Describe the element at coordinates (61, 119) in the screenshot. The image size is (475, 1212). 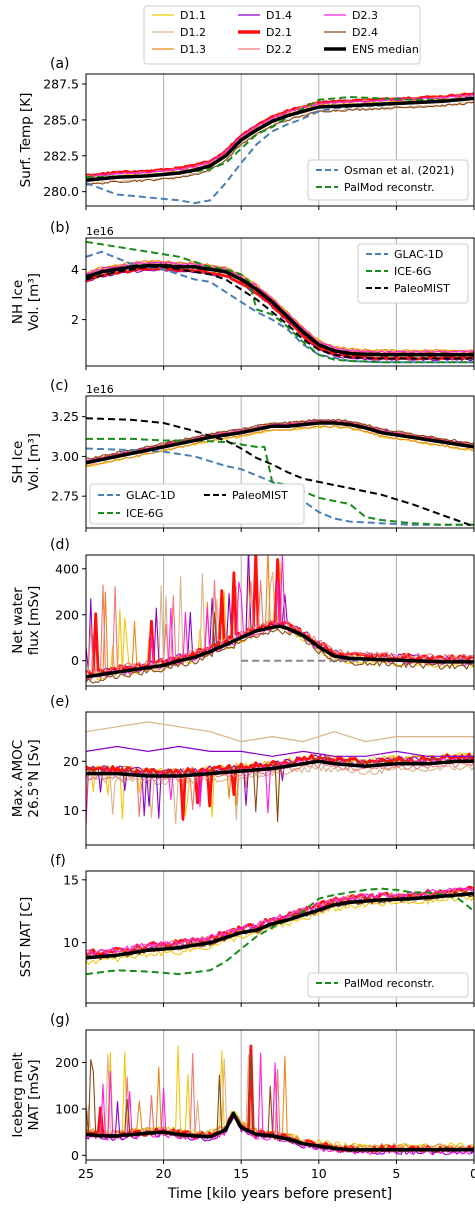
I see `y-tick-label: 285.0` at that location.